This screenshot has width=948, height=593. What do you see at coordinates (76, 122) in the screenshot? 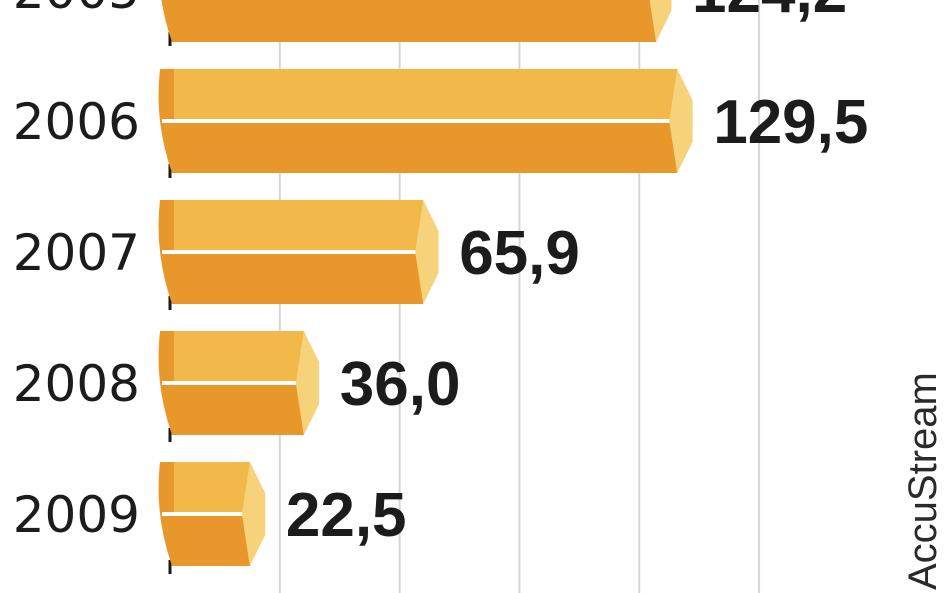
I see `year-label: 2006` at bounding box center [76, 122].